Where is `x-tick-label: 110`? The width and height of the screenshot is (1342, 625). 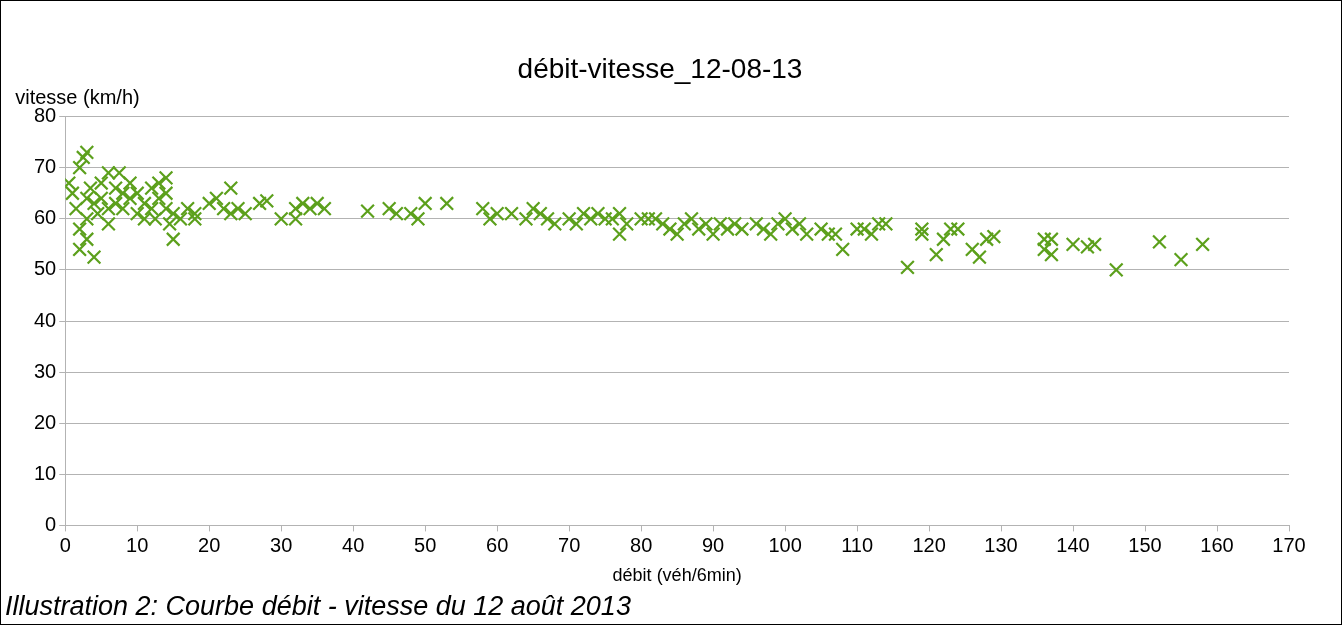
x-tick-label: 110 is located at coordinates (857, 544).